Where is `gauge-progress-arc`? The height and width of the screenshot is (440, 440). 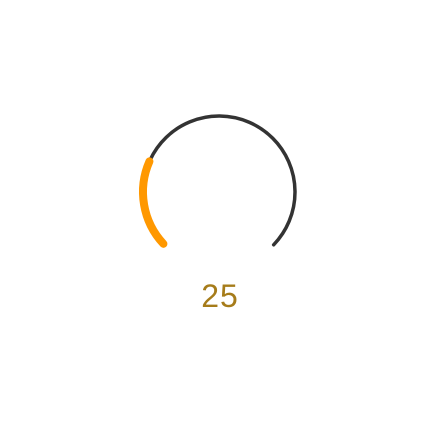
gauge-progress-arc is located at coordinates (153, 202).